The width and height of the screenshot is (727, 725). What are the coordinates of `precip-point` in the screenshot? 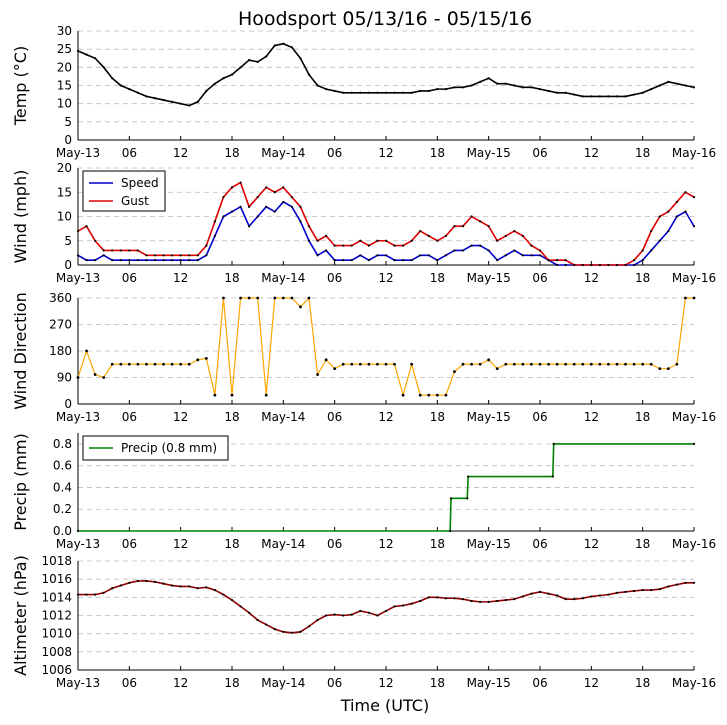 It's located at (553, 443).